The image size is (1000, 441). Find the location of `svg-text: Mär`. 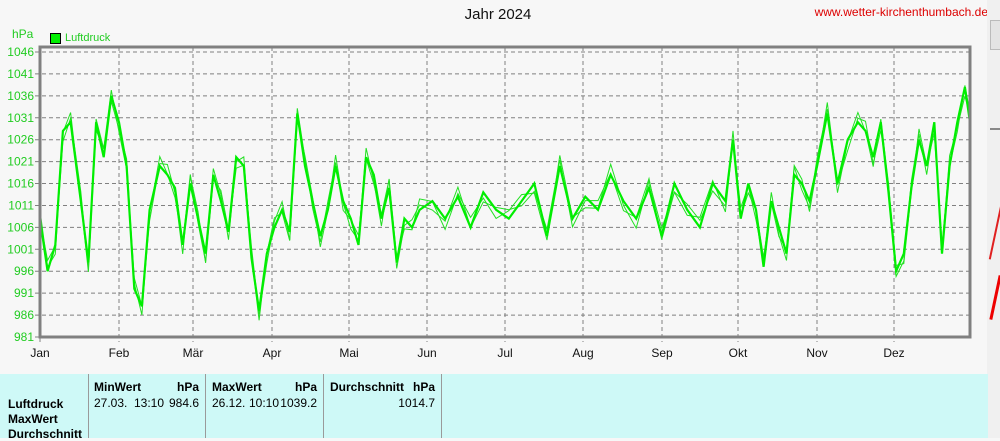

svg-text: Mär is located at coordinates (193, 353).